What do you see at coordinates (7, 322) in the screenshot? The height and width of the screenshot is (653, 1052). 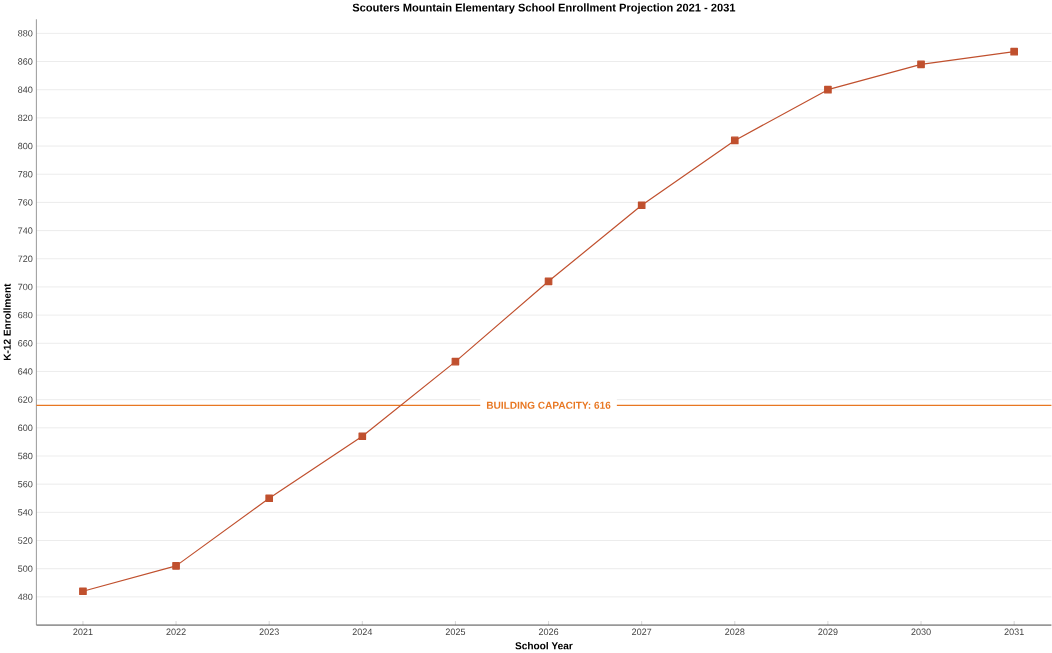 I see `y-axis-title: K-12 Enrollment` at bounding box center [7, 322].